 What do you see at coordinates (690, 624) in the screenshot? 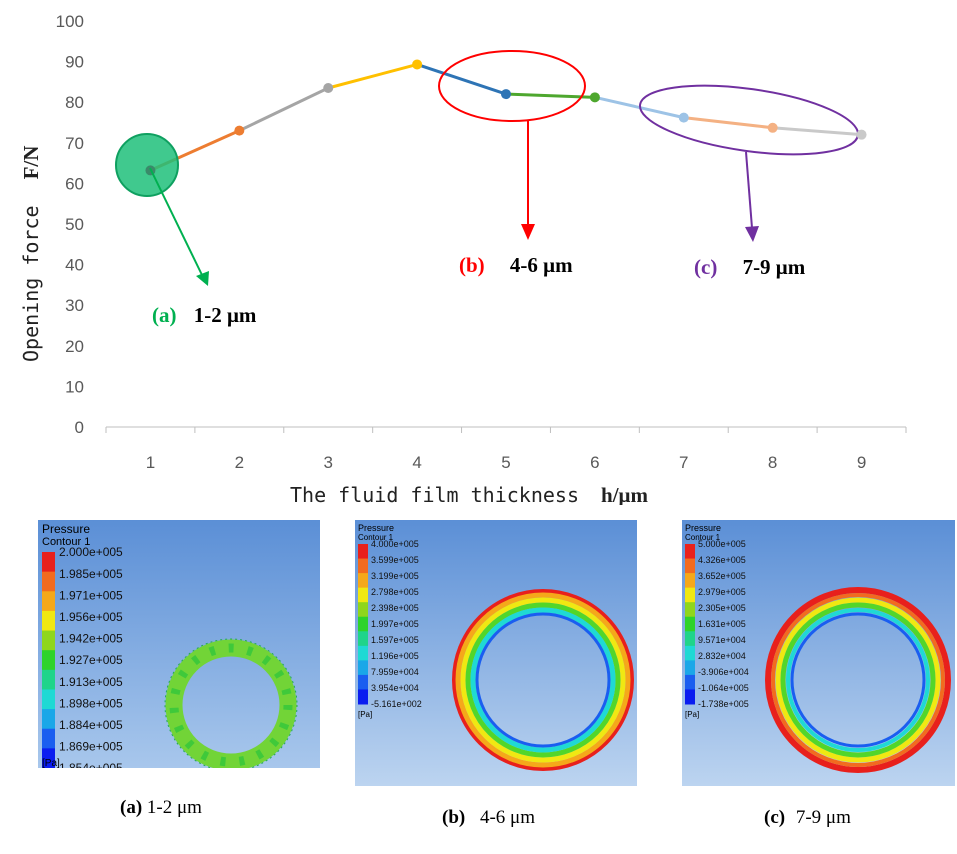
I see `panel-c-legend-bar` at bounding box center [690, 624].